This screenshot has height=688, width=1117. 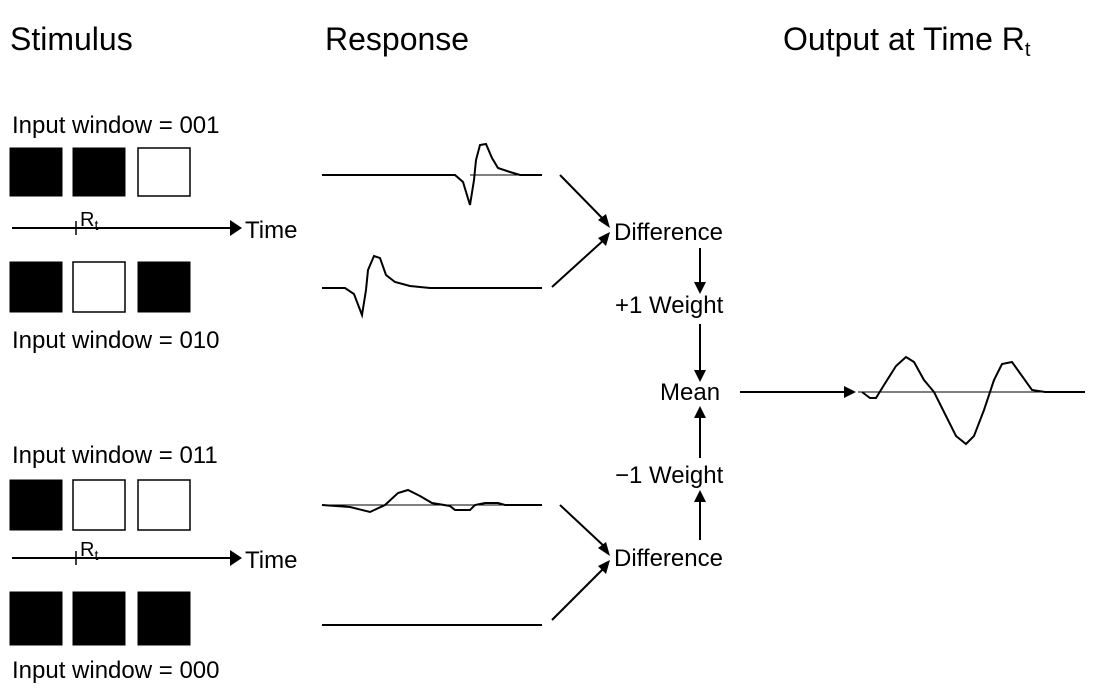 I want to click on node: Mean, so click(x=690, y=392).